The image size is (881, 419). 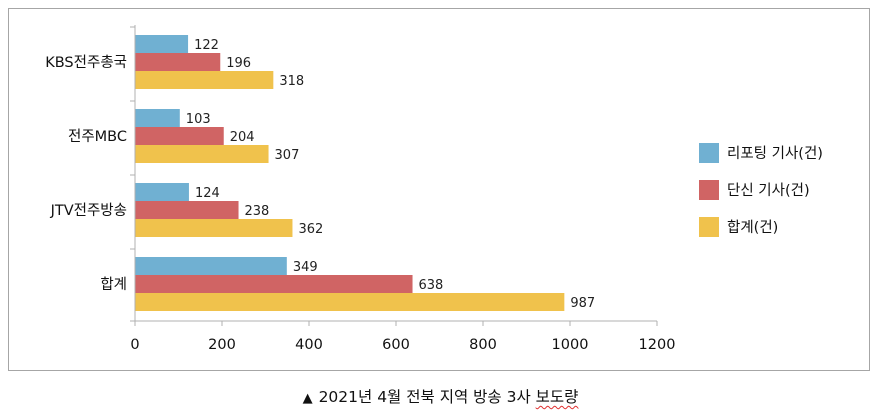 What do you see at coordinates (307, 398) in the screenshot?
I see `triangle-up-icon: ▲` at bounding box center [307, 398].